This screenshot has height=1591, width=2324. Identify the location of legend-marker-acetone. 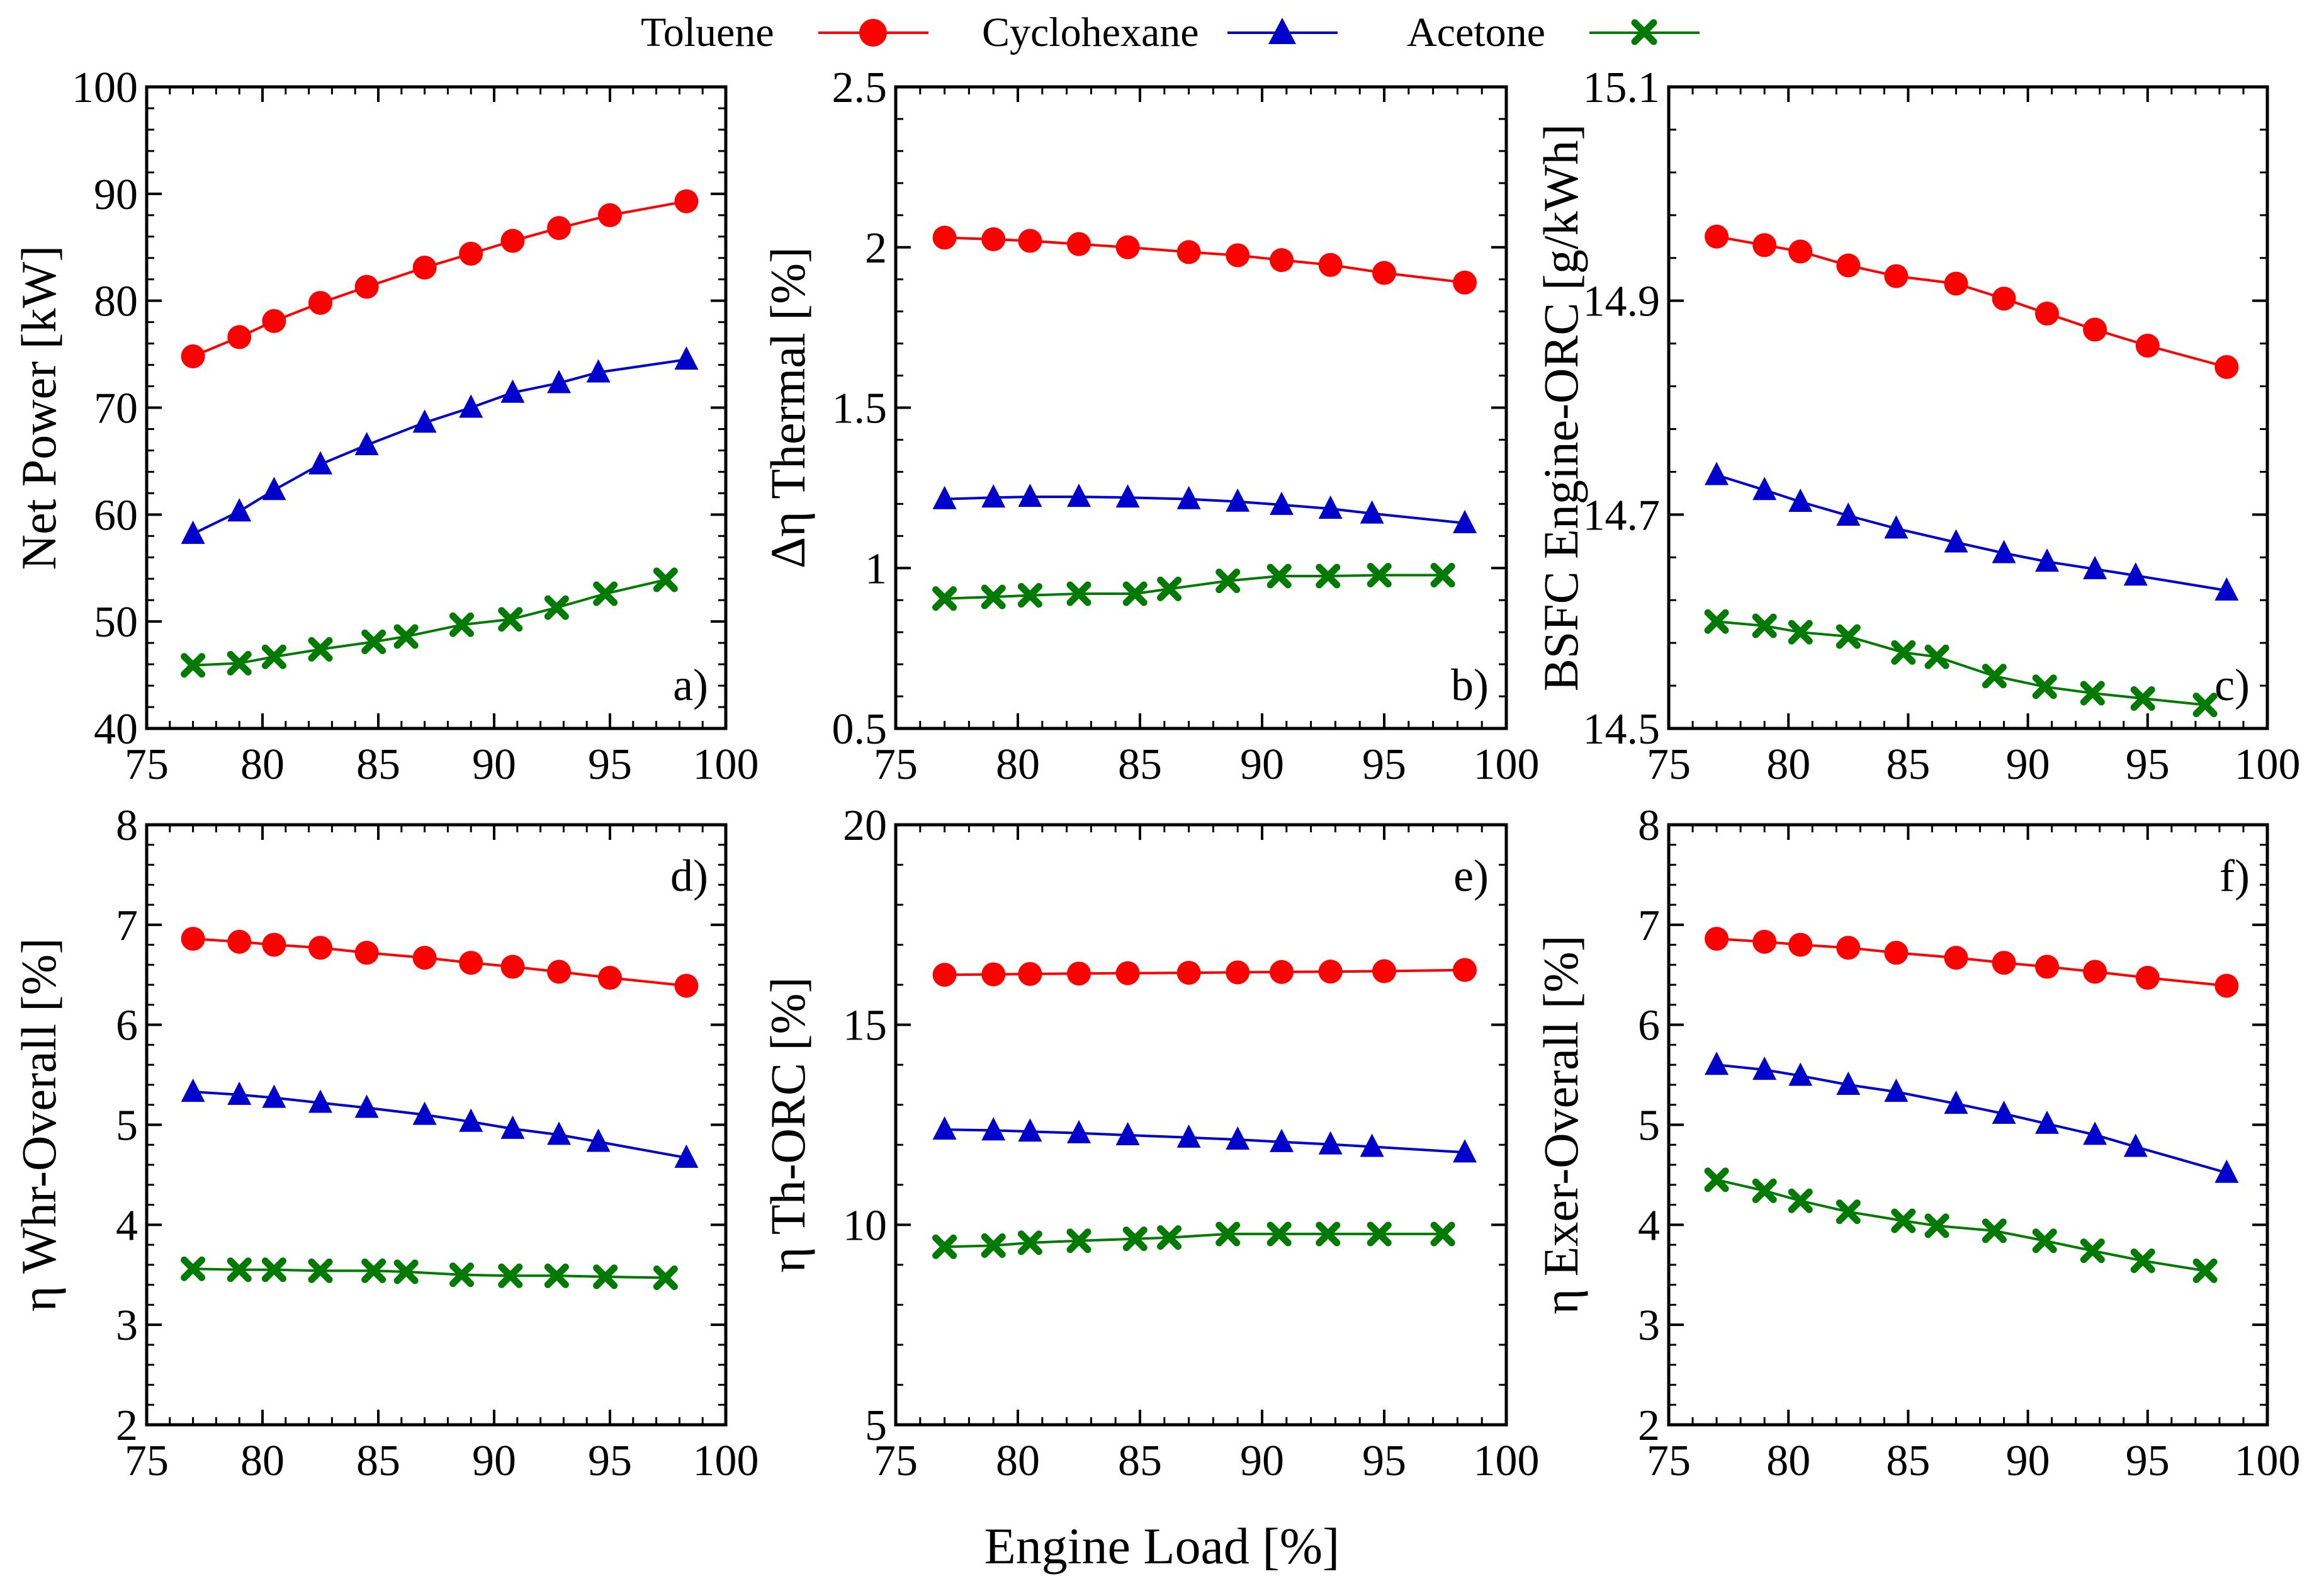
(1644, 32).